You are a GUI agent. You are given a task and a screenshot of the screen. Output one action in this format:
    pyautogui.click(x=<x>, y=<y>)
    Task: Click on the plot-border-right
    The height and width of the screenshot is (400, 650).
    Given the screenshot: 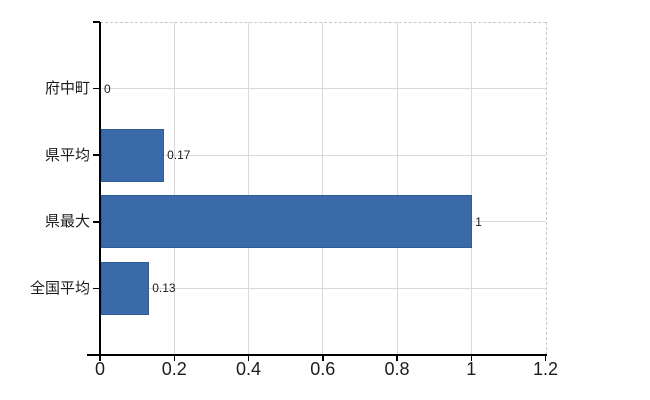 What is the action you would take?
    pyautogui.click(x=546, y=188)
    